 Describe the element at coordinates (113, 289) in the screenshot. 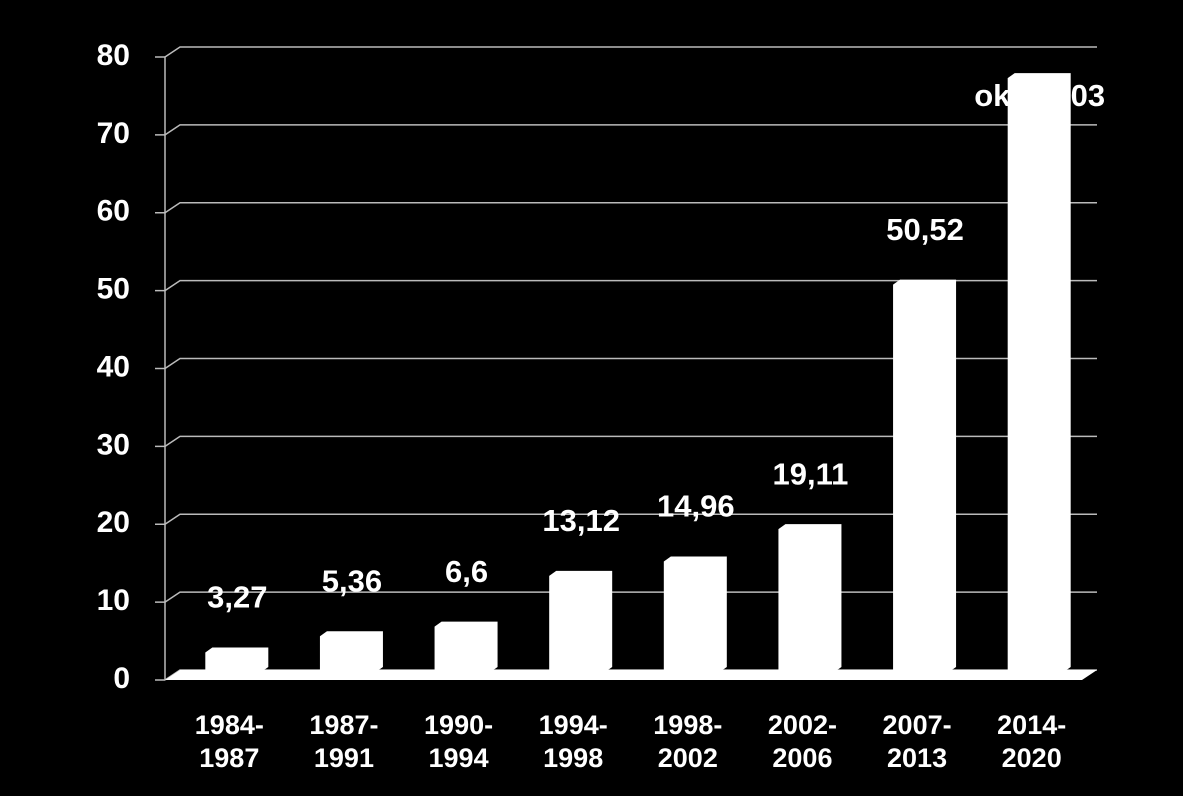

I see `y-tick-label: 50` at that location.